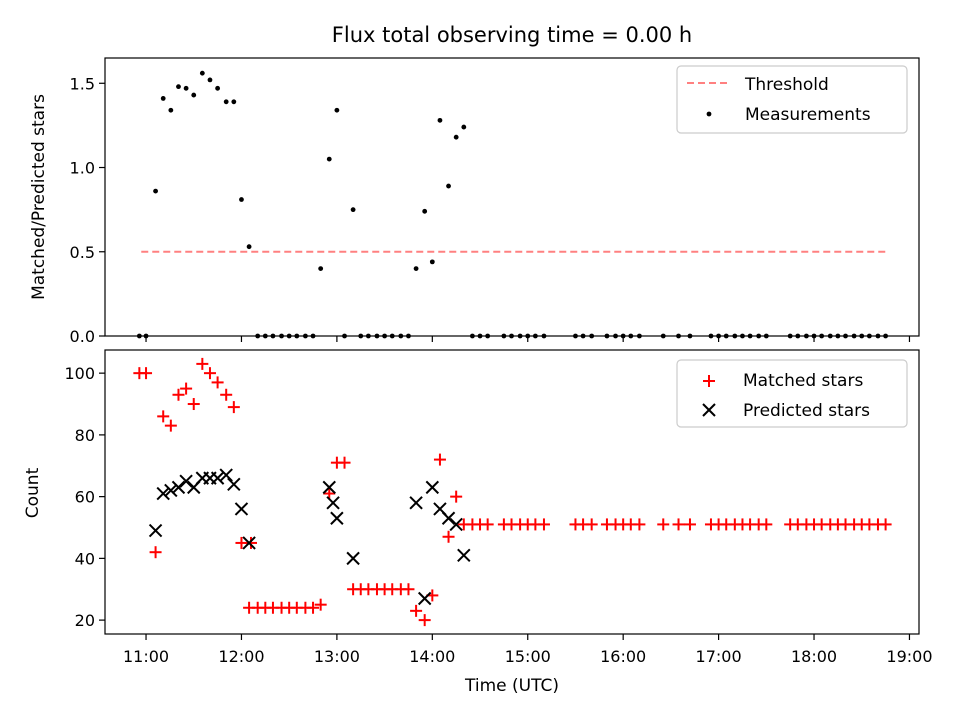 Image resolution: width=960 pixels, height=725 pixels. What do you see at coordinates (432, 656) in the screenshot?
I see `x-tick-label: 14:00` at bounding box center [432, 656].